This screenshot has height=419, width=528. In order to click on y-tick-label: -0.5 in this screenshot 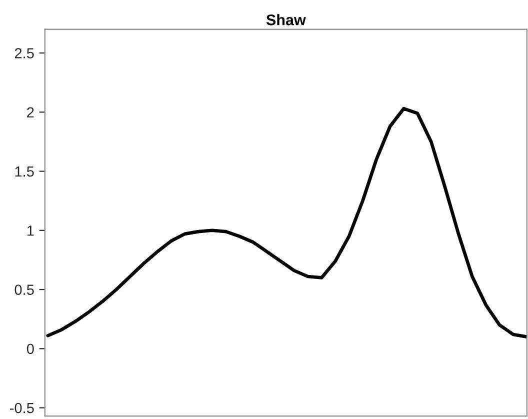, I will do `click(22, 408)`.